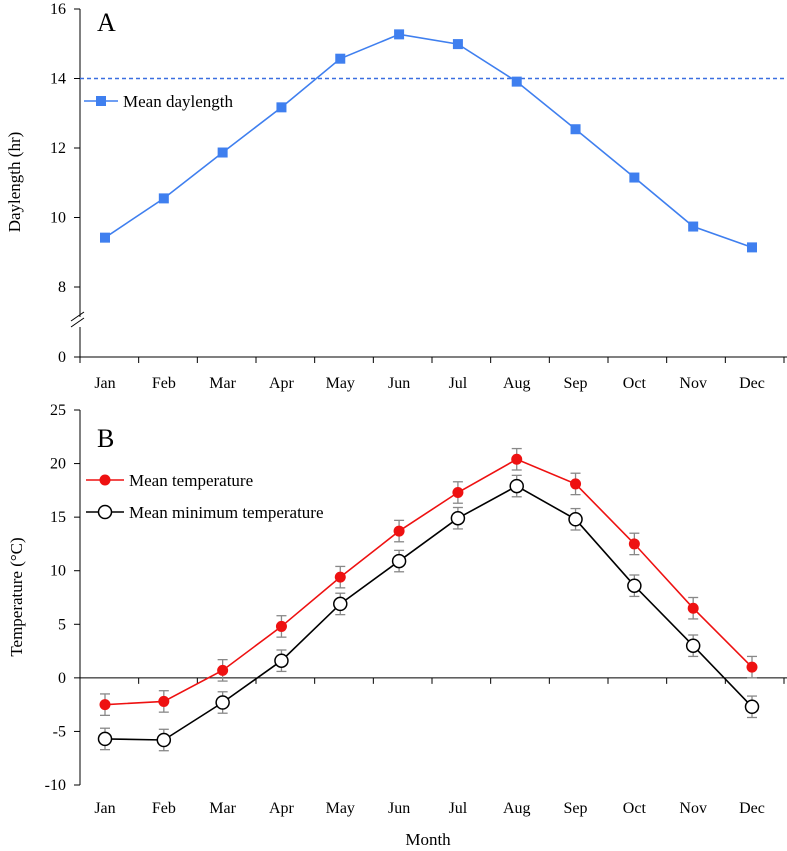 This screenshot has height=851, width=787. I want to click on panel-a-x-tick-label: May, so click(340, 383).